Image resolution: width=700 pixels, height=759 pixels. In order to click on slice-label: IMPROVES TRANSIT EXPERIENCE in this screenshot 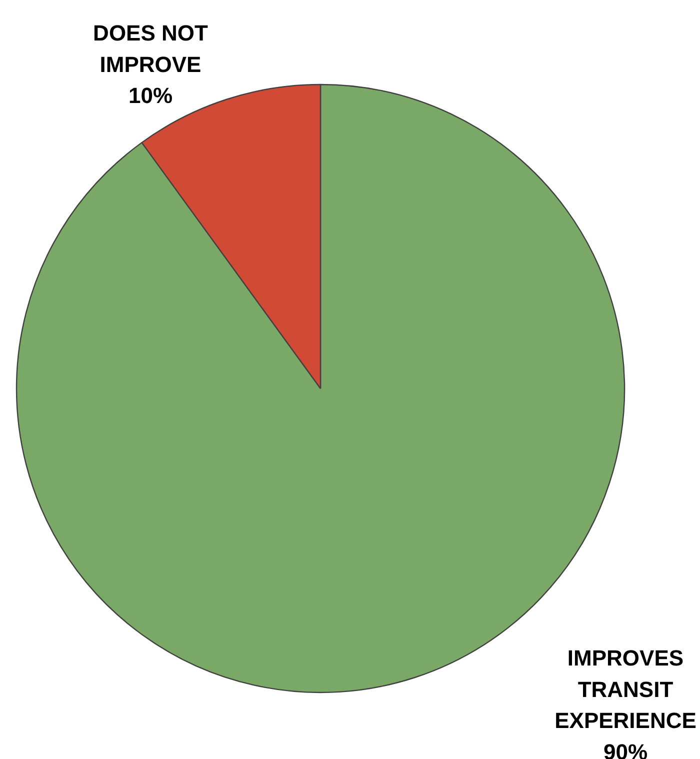, I will do `click(625, 689)`.